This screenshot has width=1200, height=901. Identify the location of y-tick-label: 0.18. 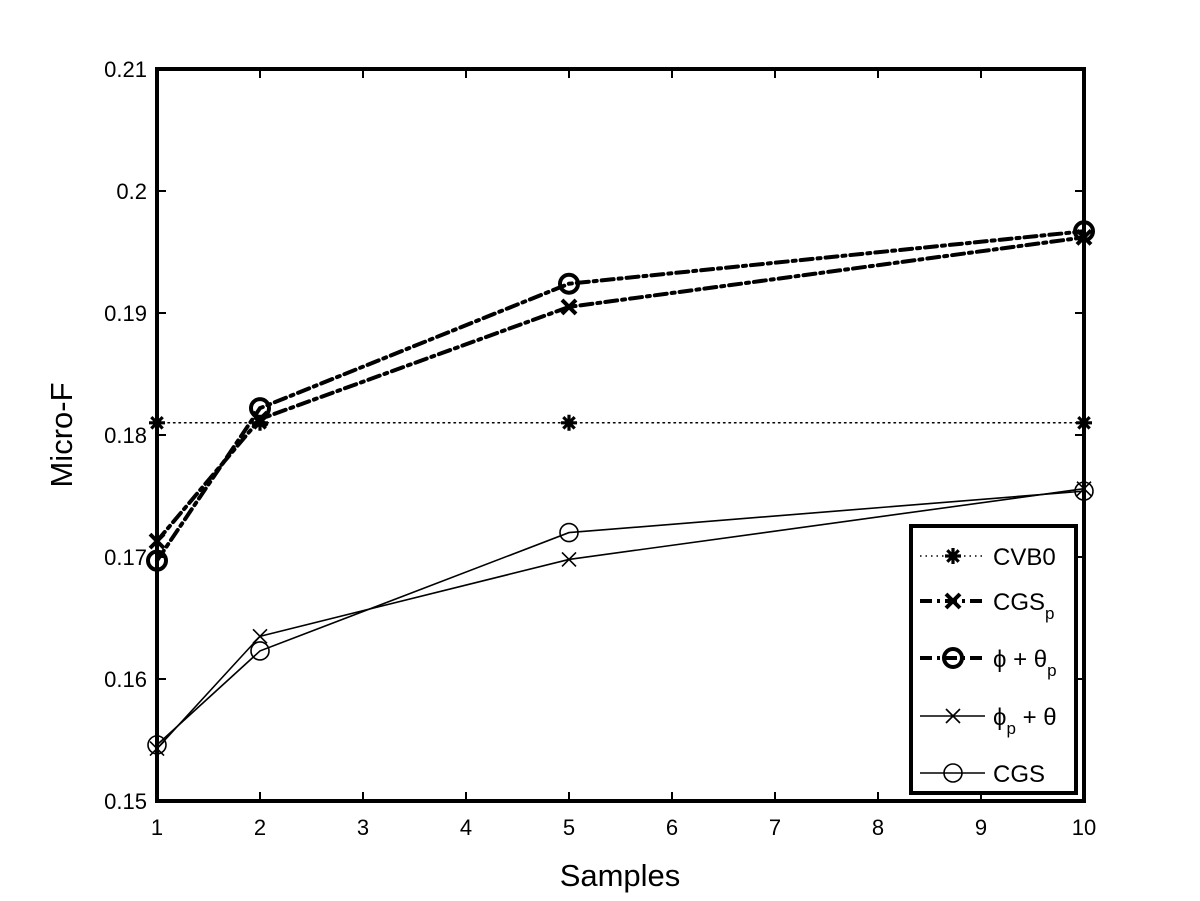
(125, 435).